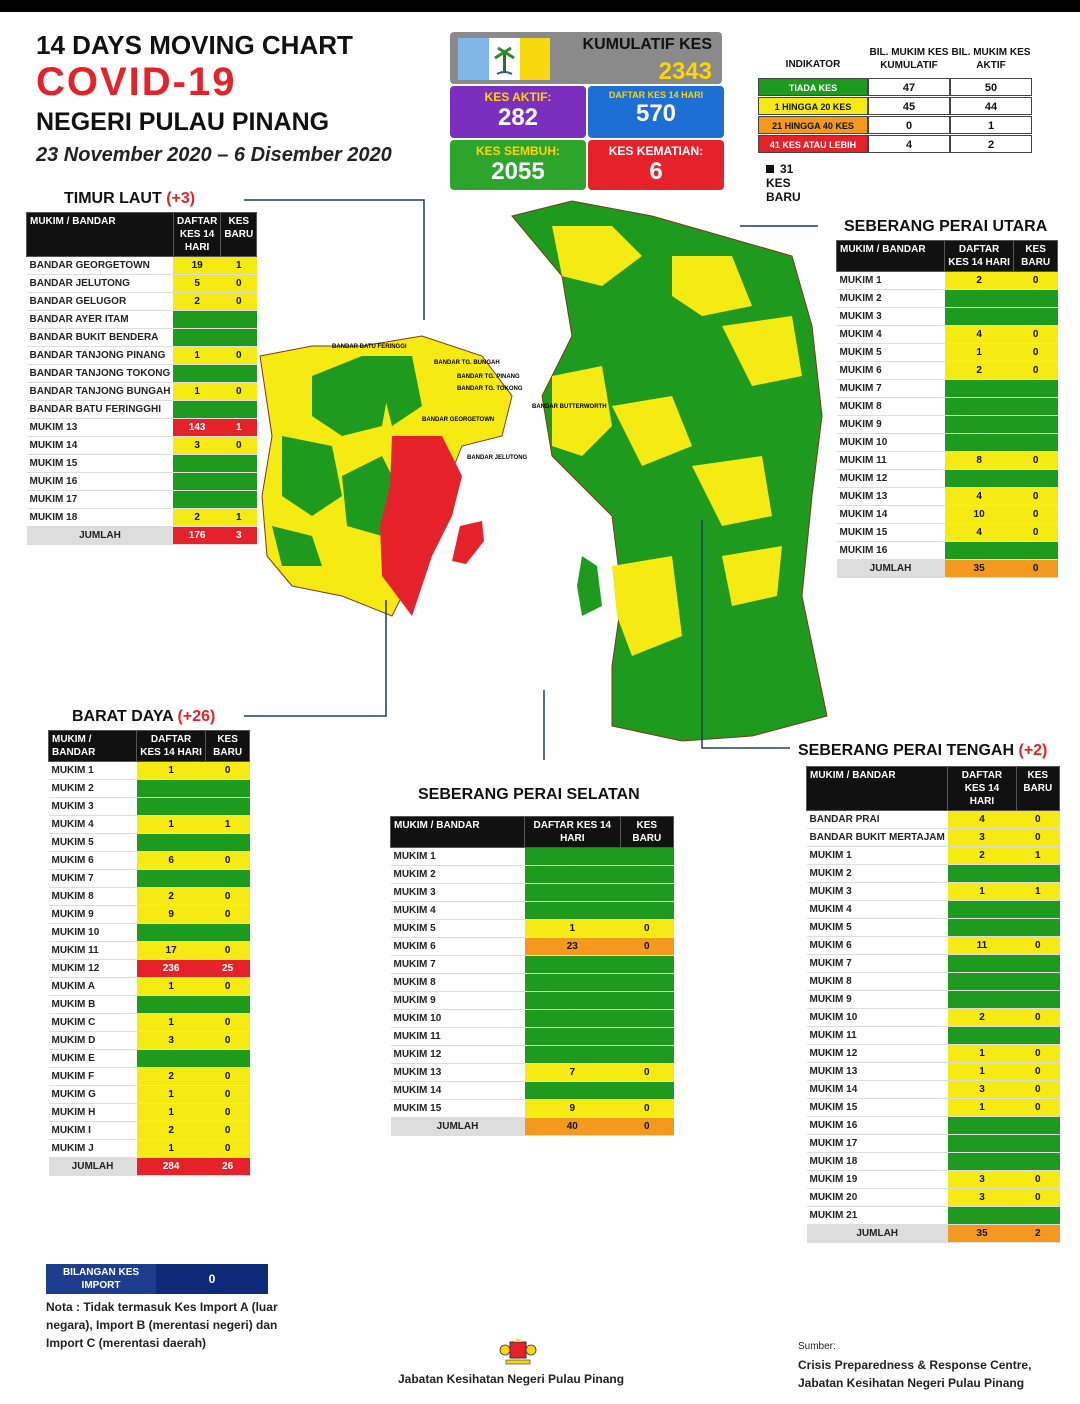 The image size is (1080, 1404). What do you see at coordinates (532, 1108) in the screenshot?
I see `table-row: MUKIM 15 9 0` at bounding box center [532, 1108].